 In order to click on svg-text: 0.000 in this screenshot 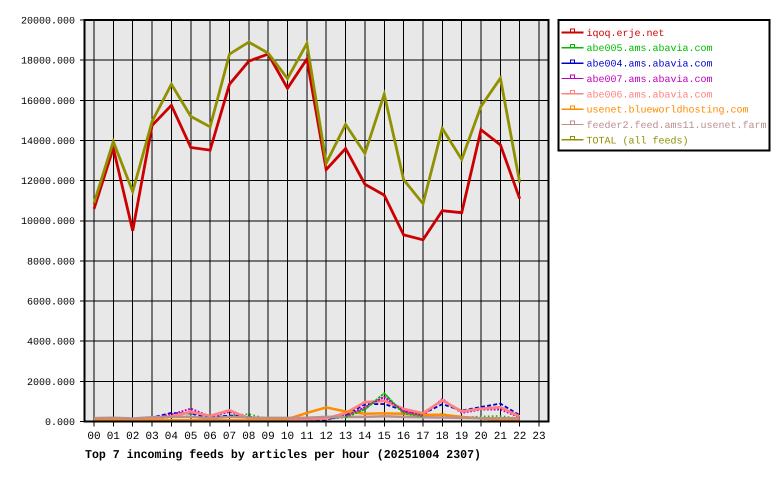, I will do `click(60, 423)`.